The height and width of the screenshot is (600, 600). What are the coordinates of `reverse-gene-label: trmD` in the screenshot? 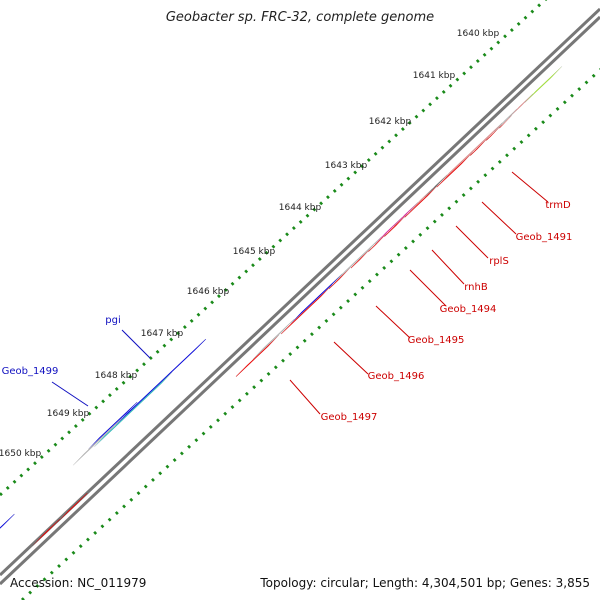 It's located at (558, 205).